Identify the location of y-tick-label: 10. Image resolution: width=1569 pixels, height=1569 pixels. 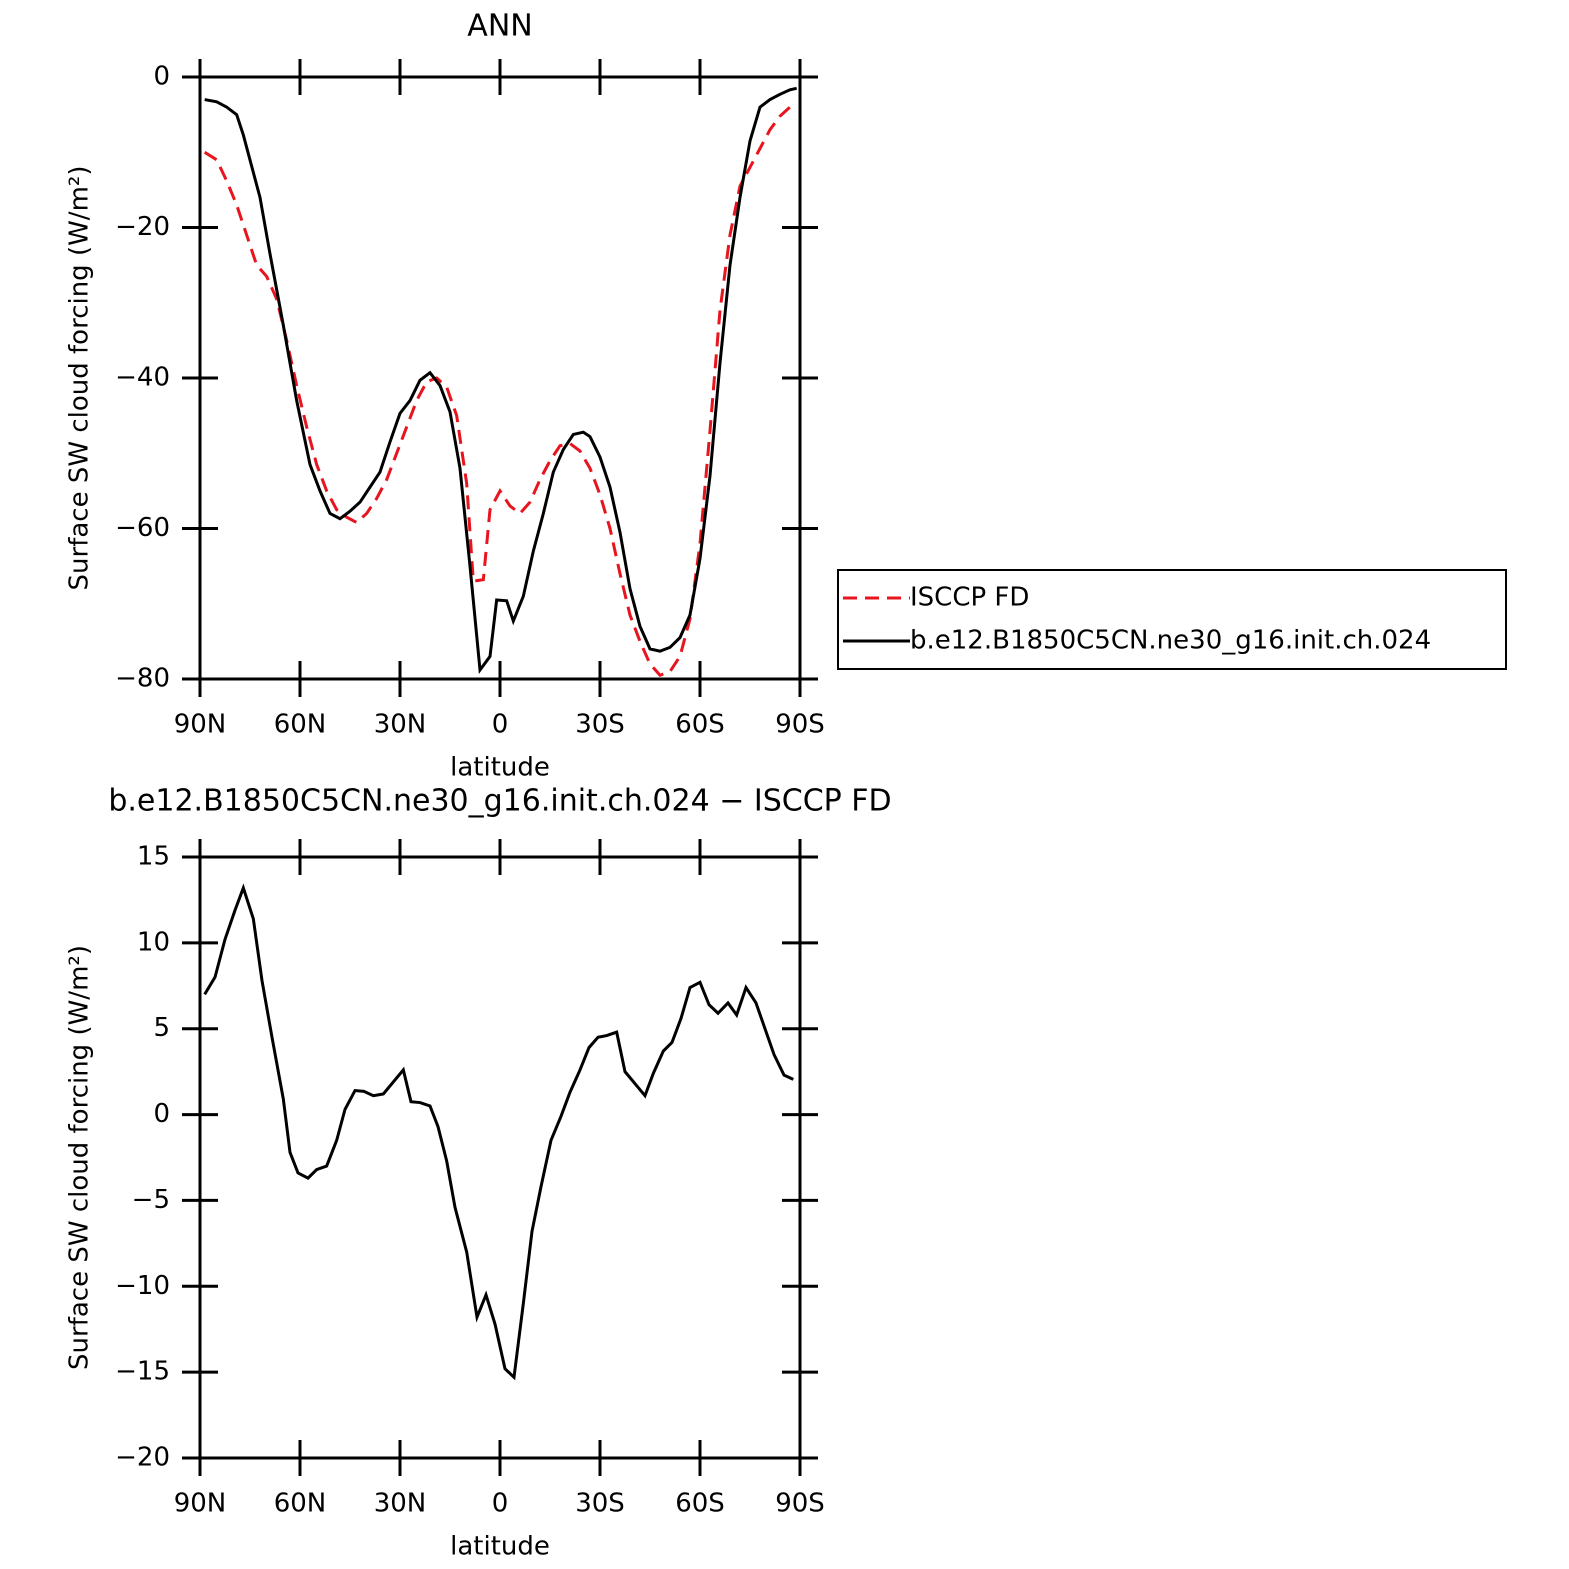
(153, 942).